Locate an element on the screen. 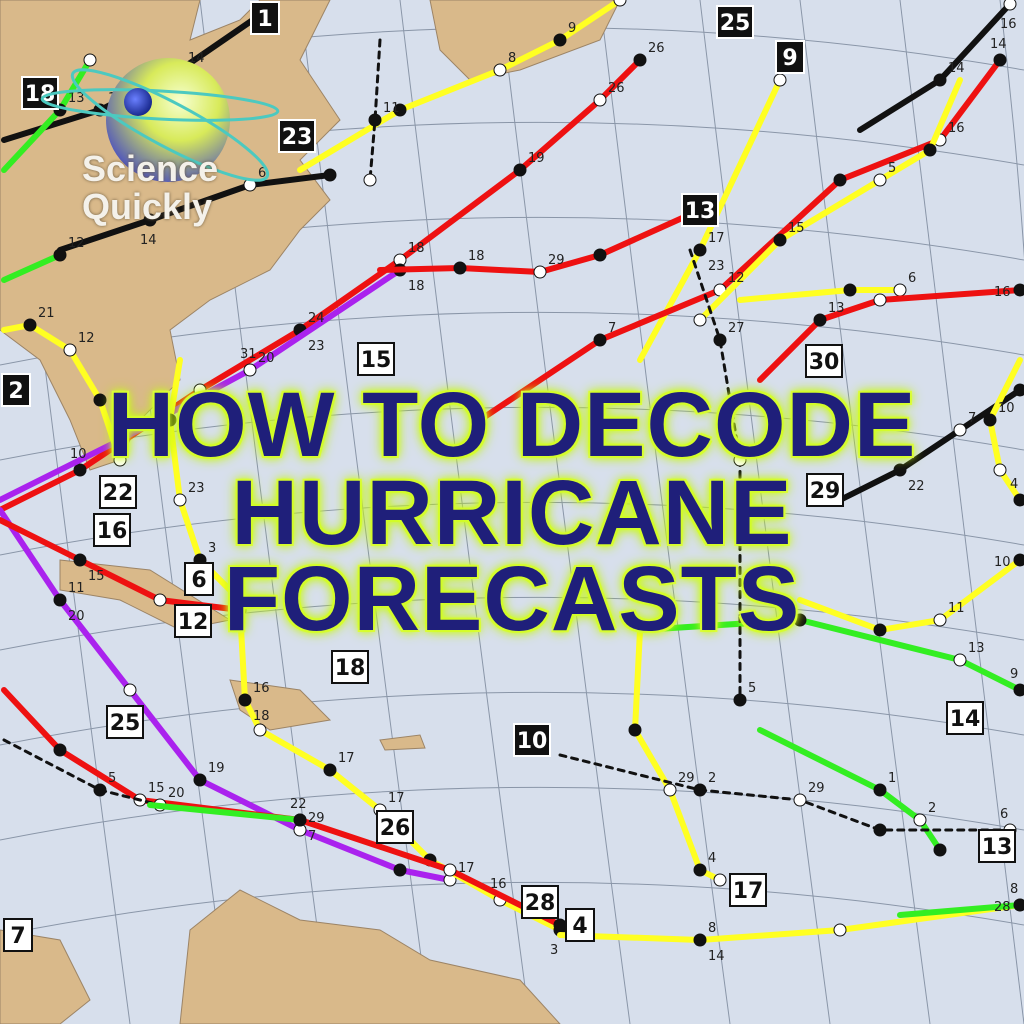 The height and width of the screenshot is (1024, 1024). storm-number-label: 9 is located at coordinates (789, 58).